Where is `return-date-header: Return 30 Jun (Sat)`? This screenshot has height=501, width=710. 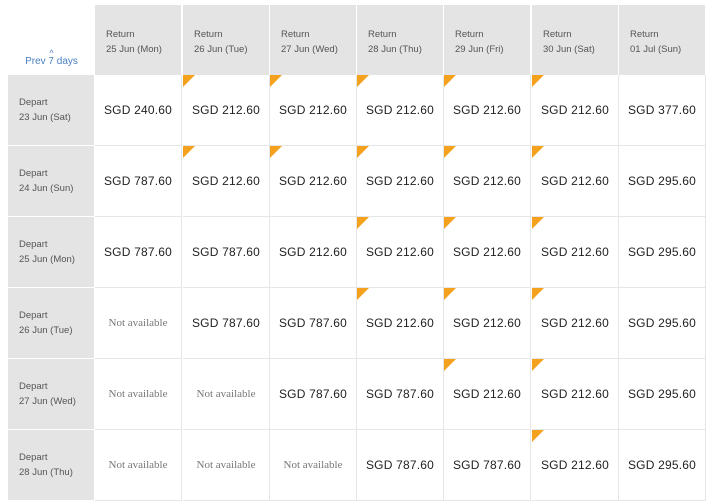
return-date-header: Return 30 Jun (Sat) is located at coordinates (575, 40).